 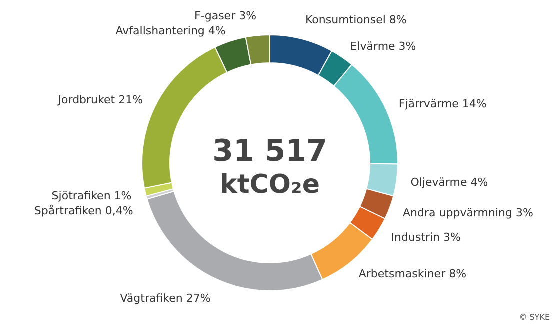 What do you see at coordinates (270, 151) in the screenshot?
I see `text: 31 517` at bounding box center [270, 151].